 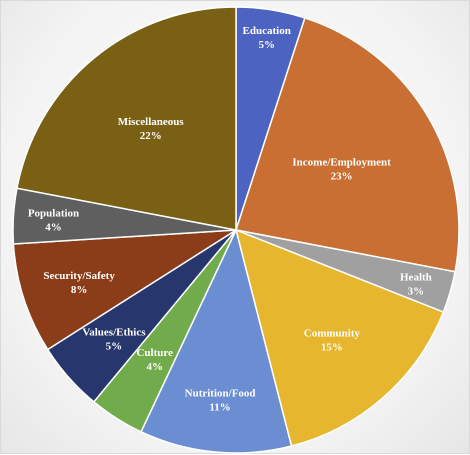 I want to click on slice-percent-income-employment: 23%, so click(x=342, y=177).